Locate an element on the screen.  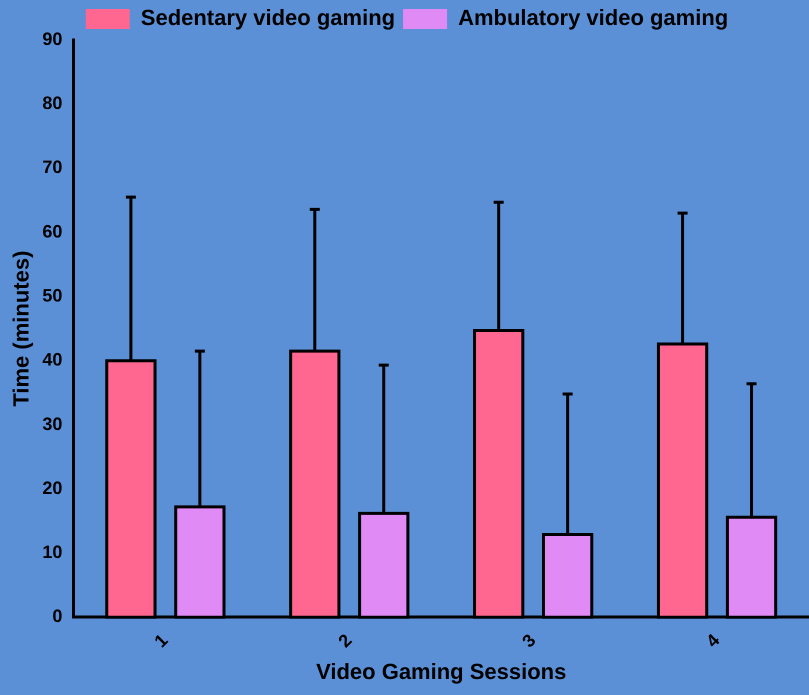
y-tick-label: 60 is located at coordinates (52, 231).